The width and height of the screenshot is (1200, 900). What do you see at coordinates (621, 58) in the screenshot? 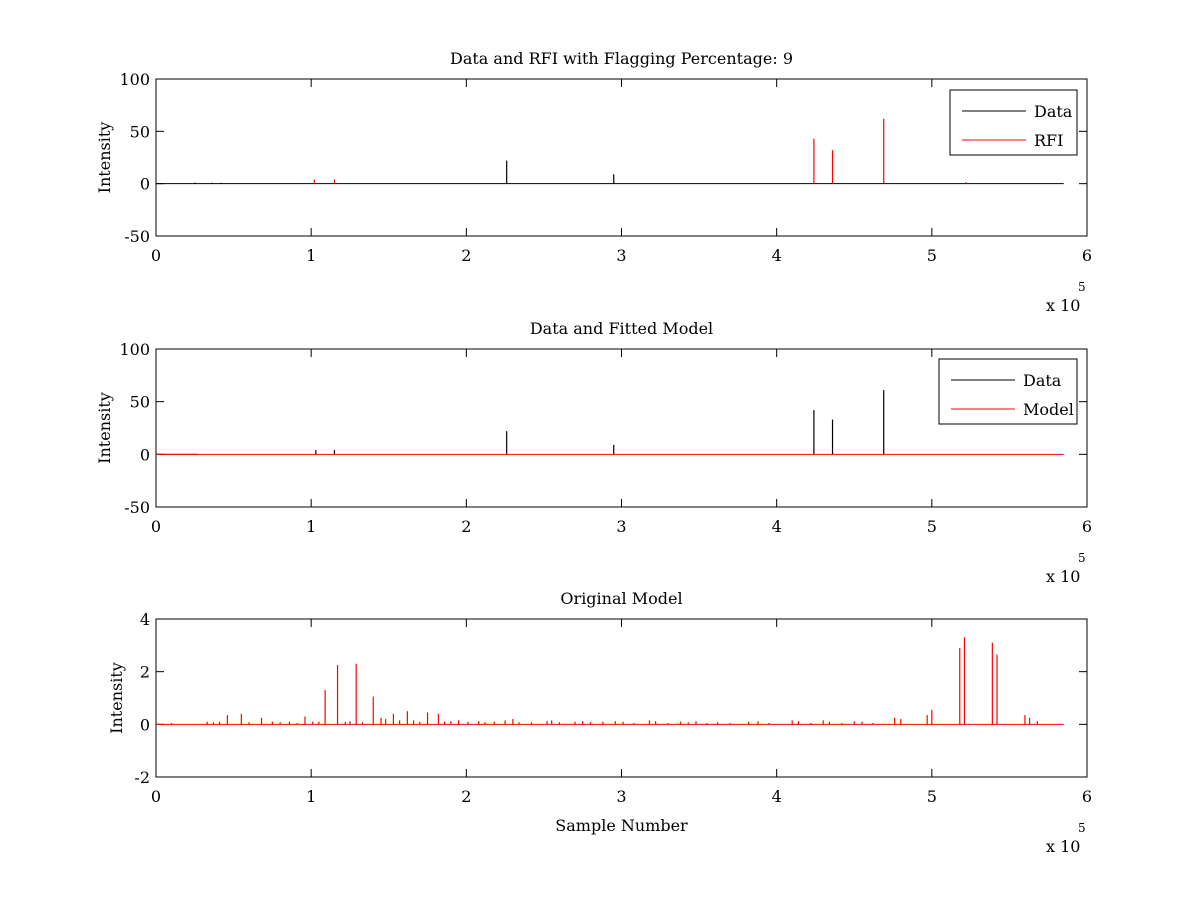
I see `chart-title: Data and RFI with Flagging Percentage: 9` at bounding box center [621, 58].